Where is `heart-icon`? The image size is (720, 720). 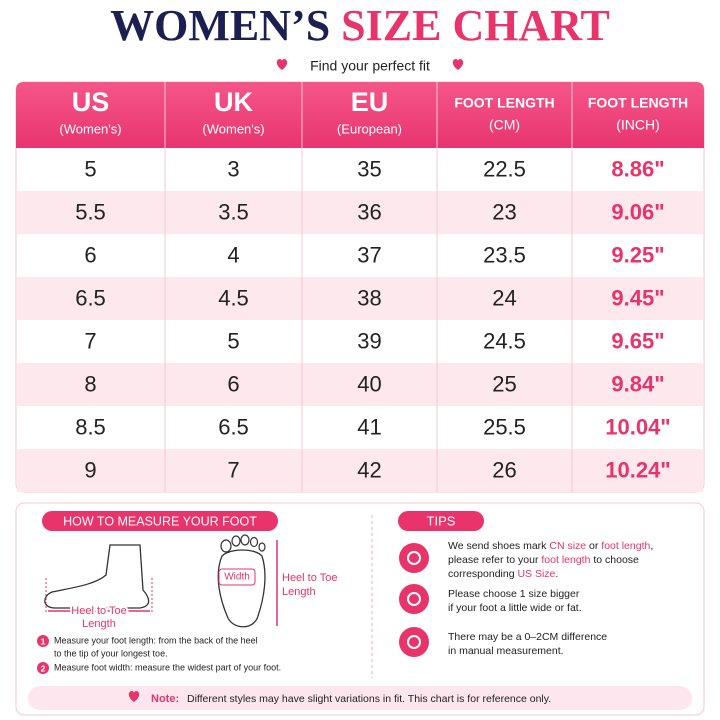 heart-icon is located at coordinates (458, 64).